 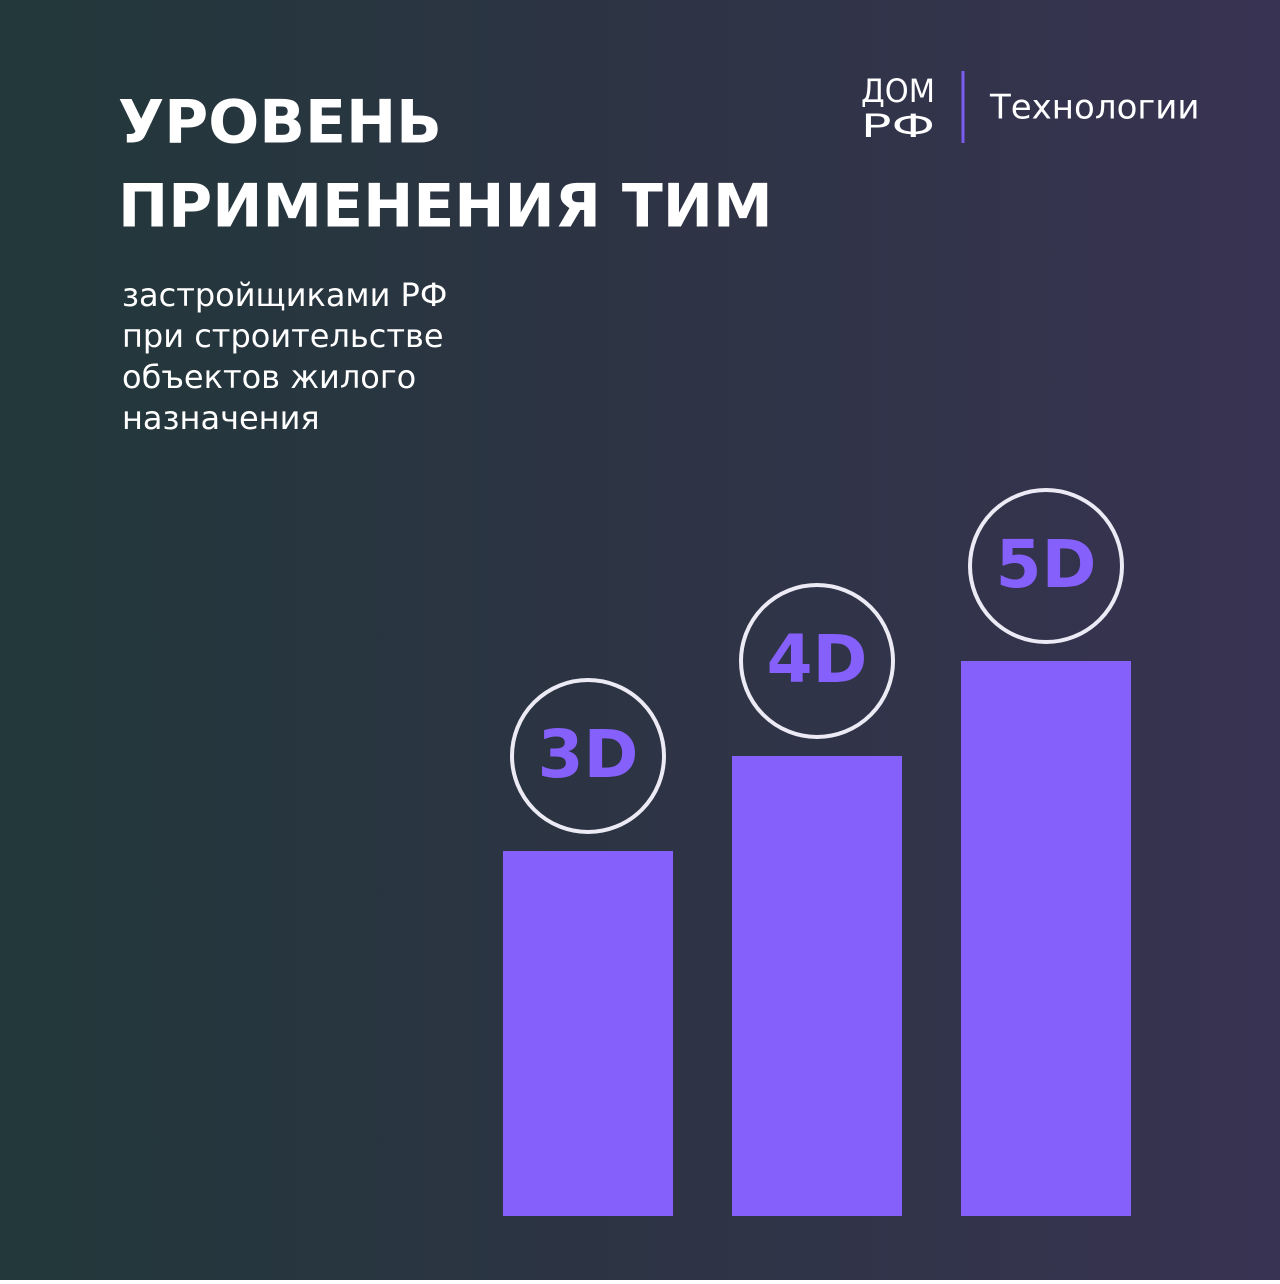 What do you see at coordinates (221, 418) in the screenshot?
I see `subtitle-line: назначения` at bounding box center [221, 418].